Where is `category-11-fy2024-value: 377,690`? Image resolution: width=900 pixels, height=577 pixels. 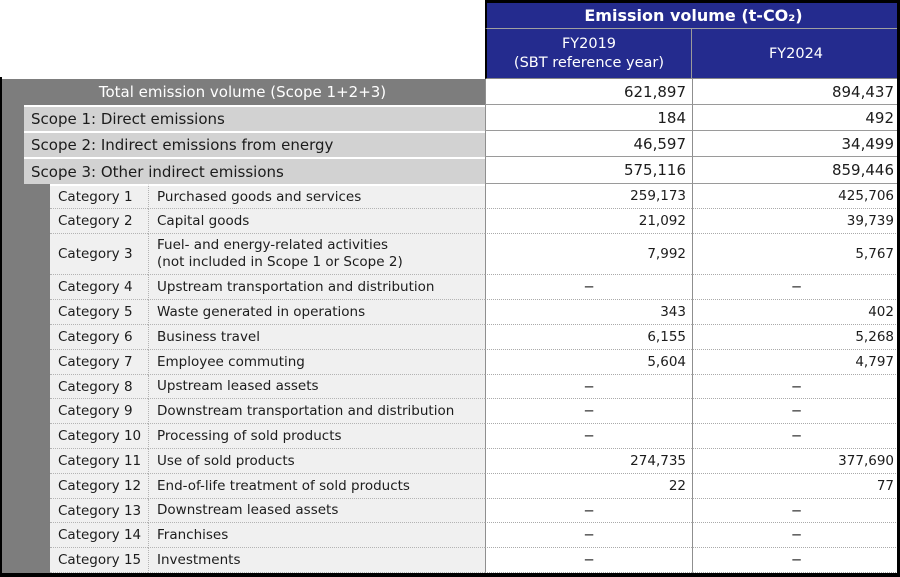
category-11-fy2024-value: 377,690 is located at coordinates (796, 461).